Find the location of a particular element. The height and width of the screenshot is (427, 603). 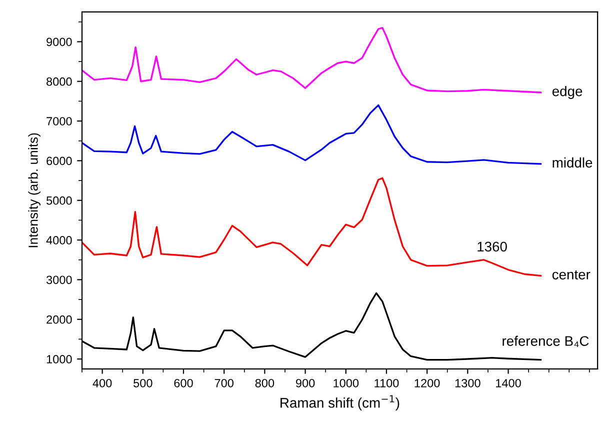

x-tick-label: 400 is located at coordinates (102, 383).